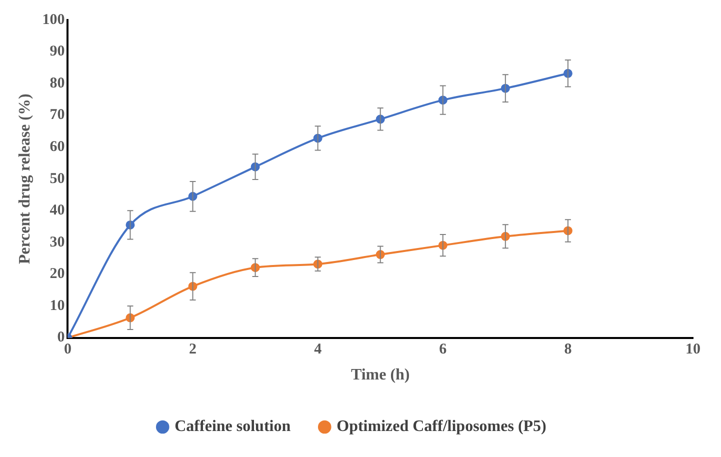 This screenshot has width=721, height=457. What do you see at coordinates (57, 274) in the screenshot?
I see `y-tick-label: 20` at bounding box center [57, 274].